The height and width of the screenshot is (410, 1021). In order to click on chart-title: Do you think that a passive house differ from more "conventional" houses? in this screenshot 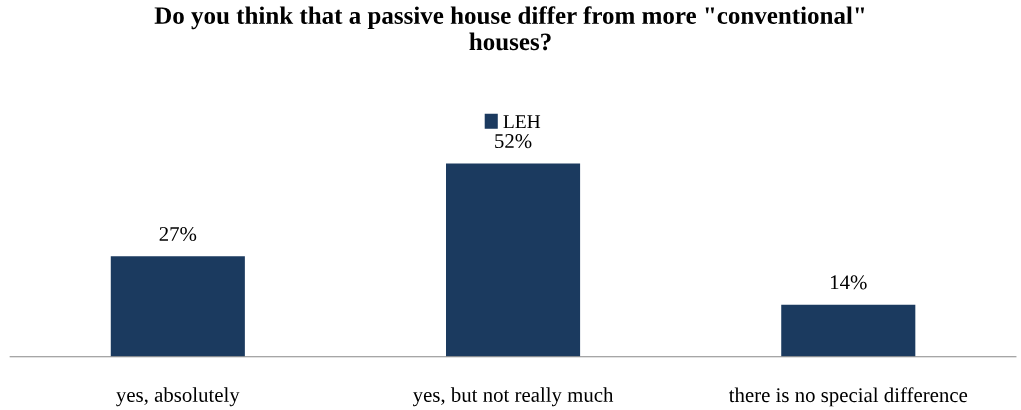, I will do `click(509, 28)`.